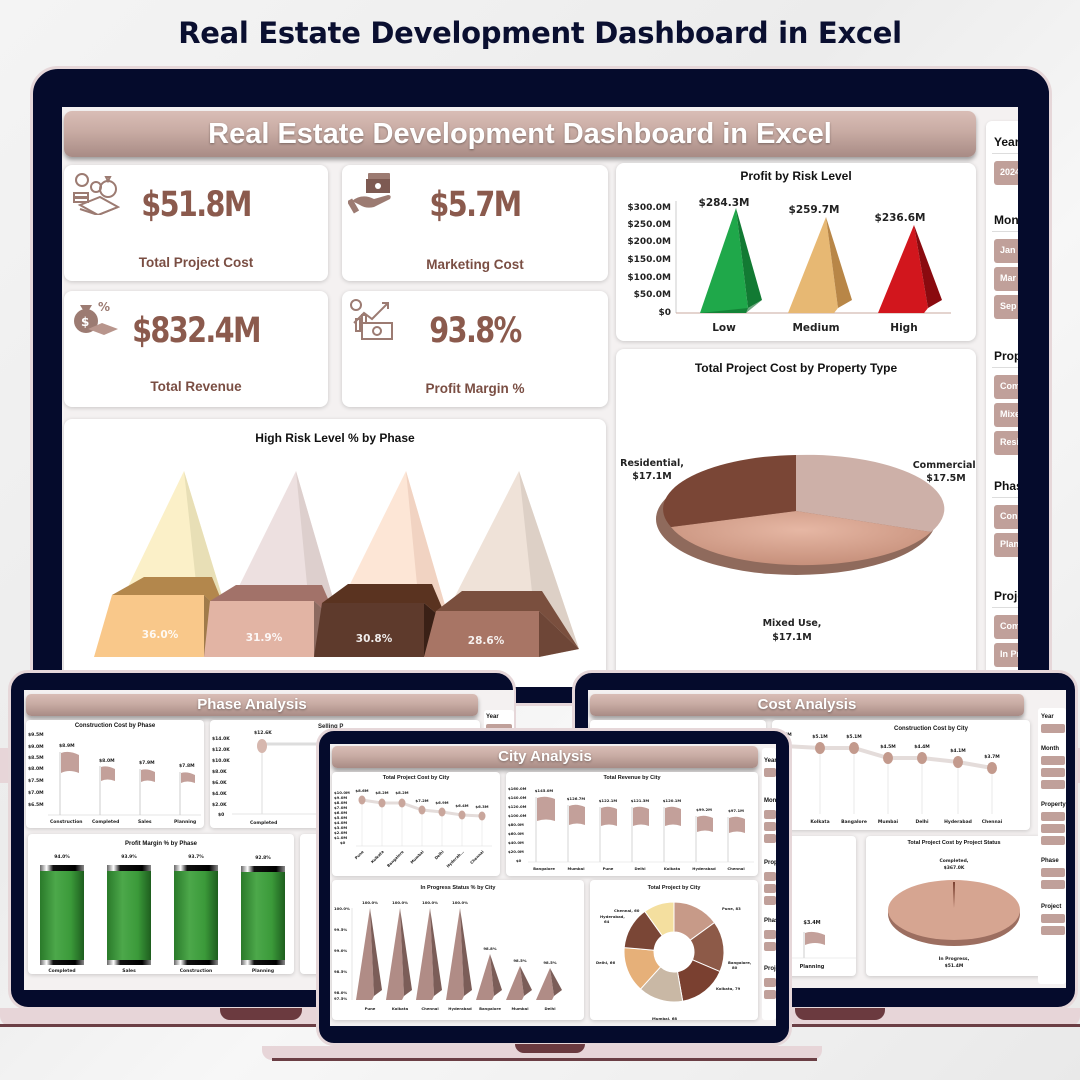 The width and height of the screenshot is (1080, 1080). What do you see at coordinates (612, 916) in the screenshot?
I see `svg-text: Hyderabad,` at bounding box center [612, 916].